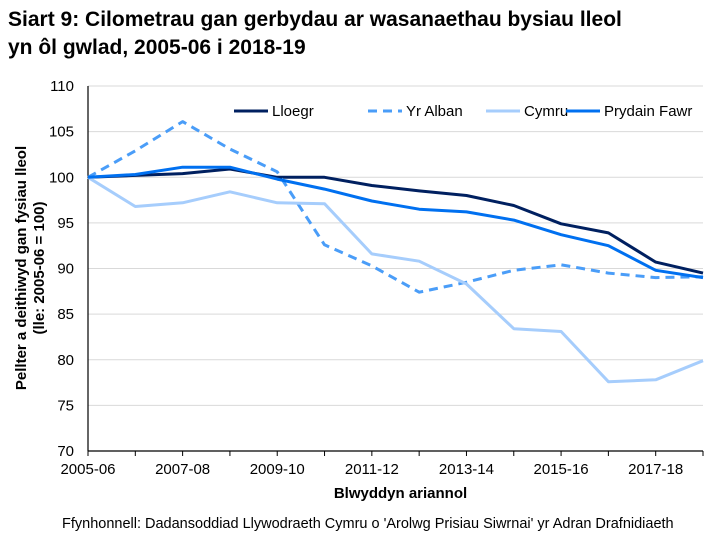  I want to click on y-tick-label: 90, so click(65, 269).